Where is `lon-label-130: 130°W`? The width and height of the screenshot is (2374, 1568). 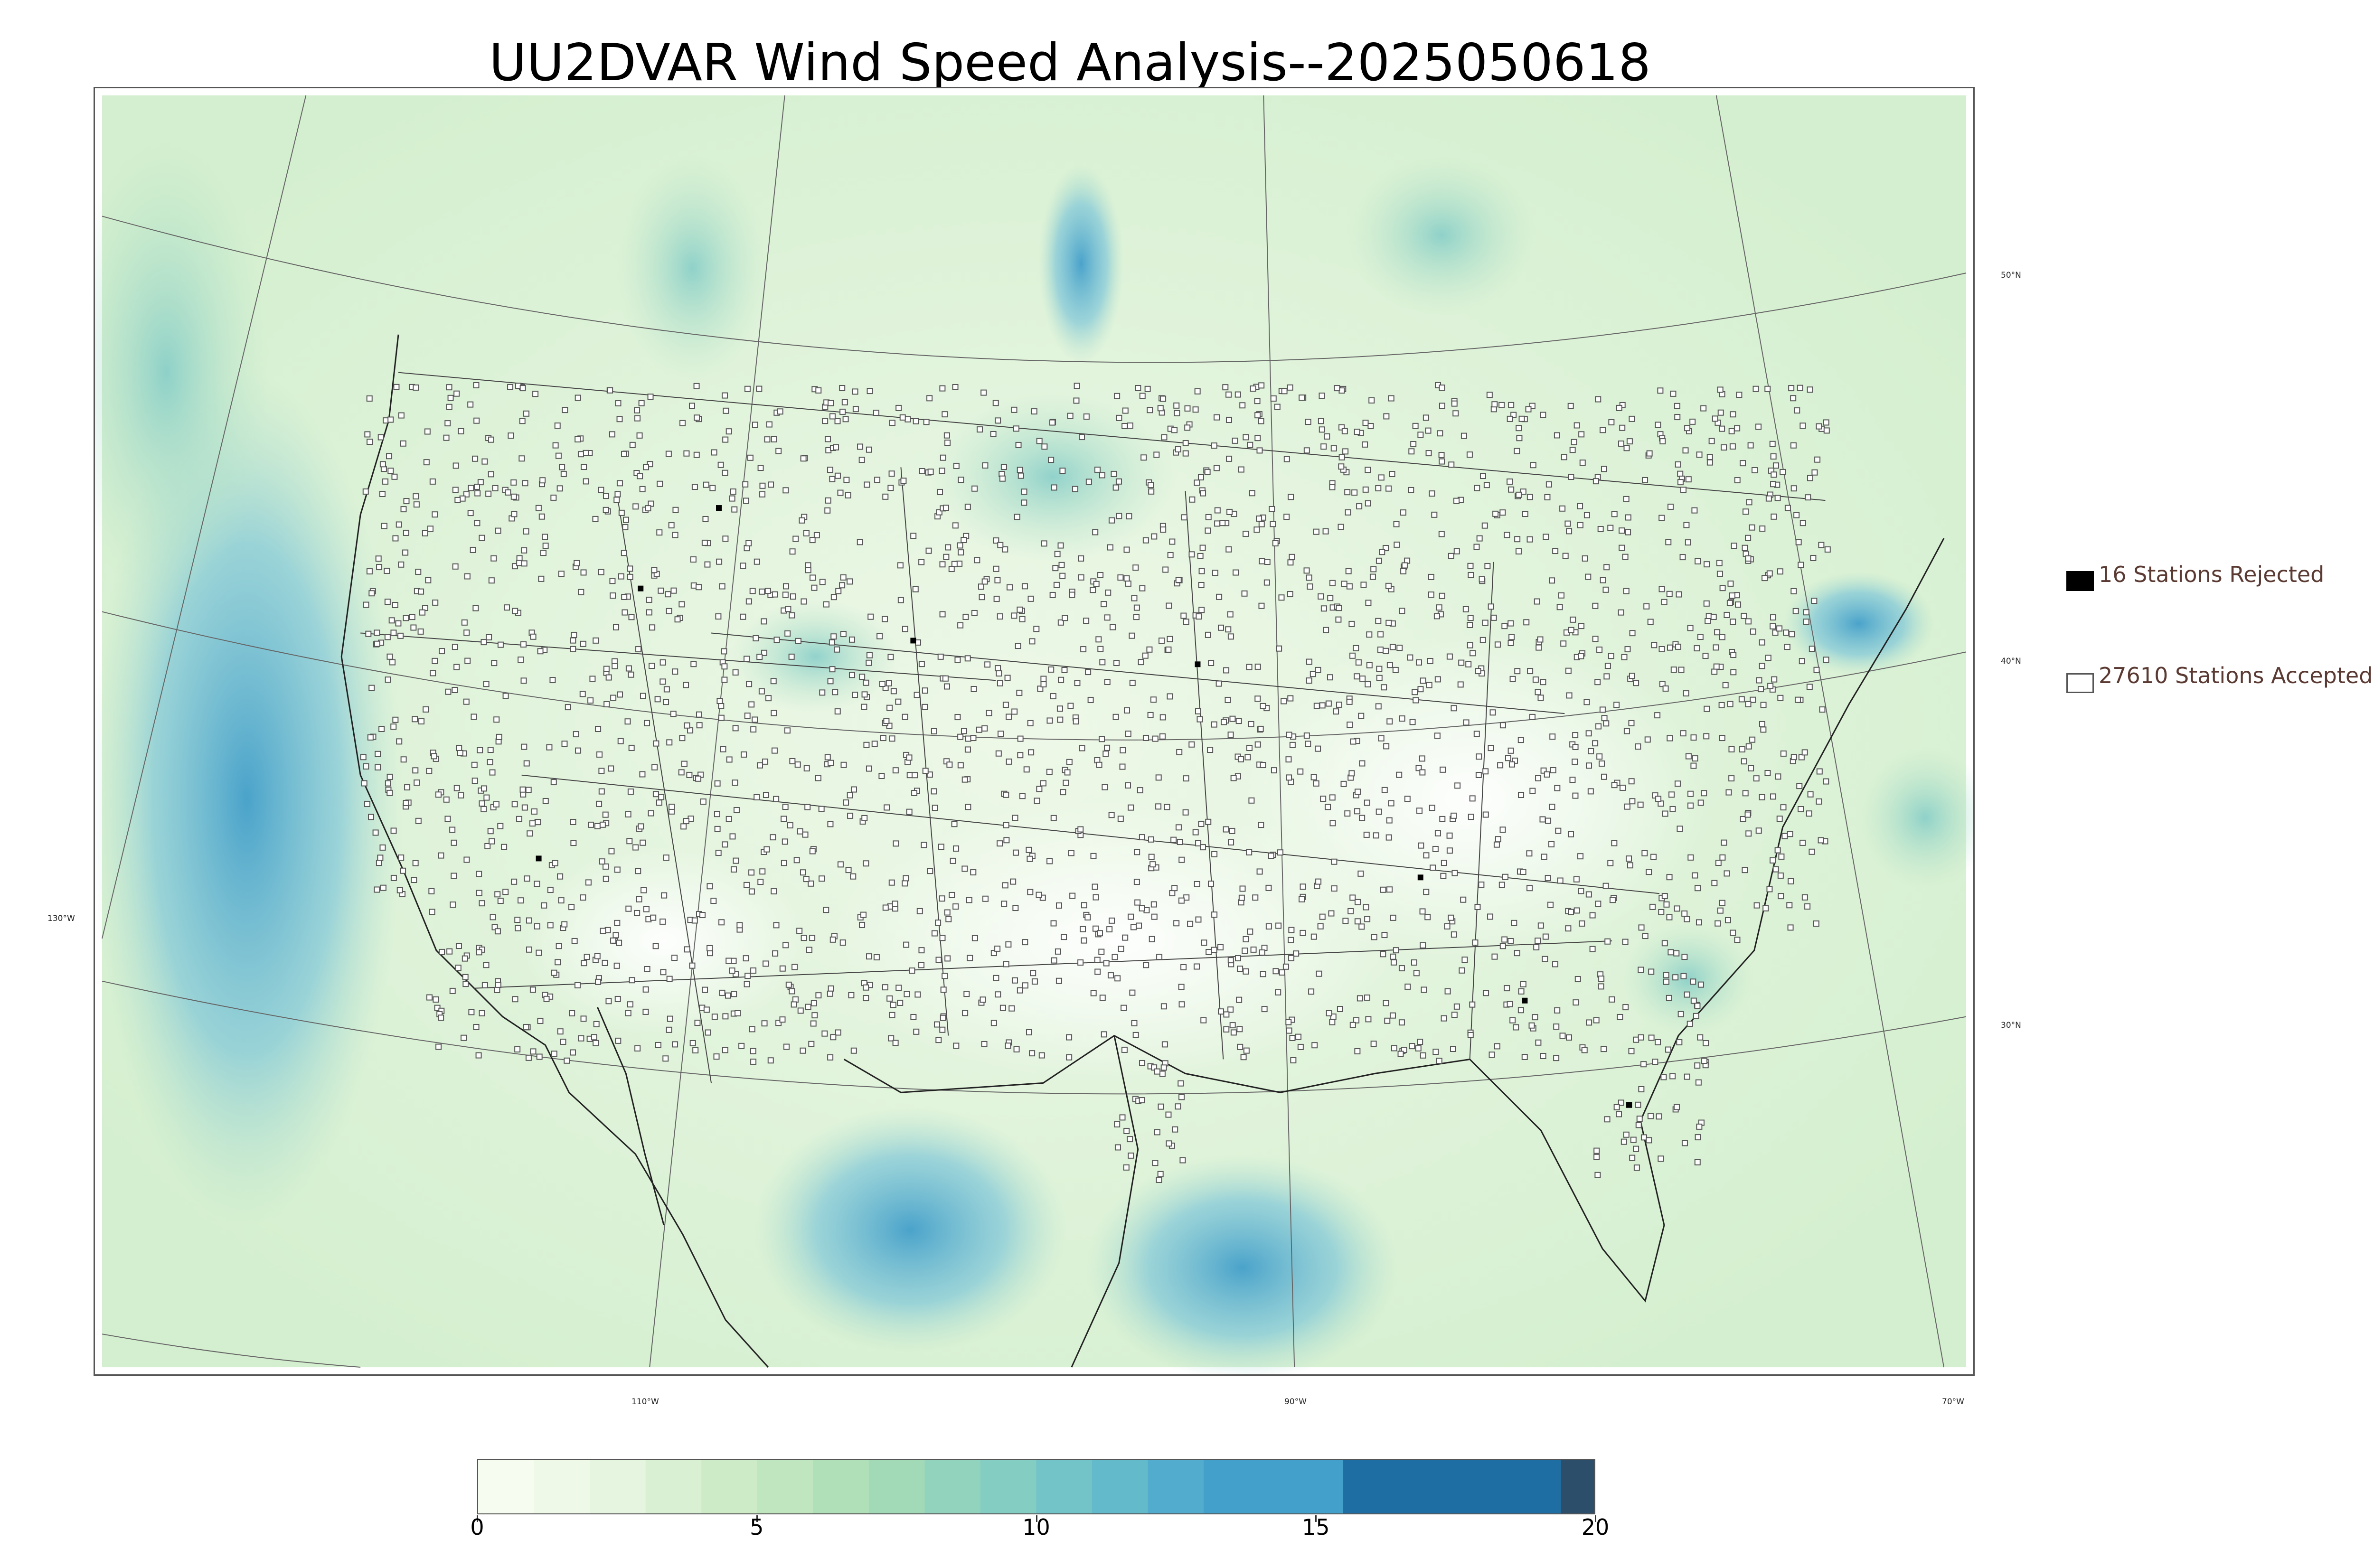 lon-label-130: 130°W is located at coordinates (61, 918).